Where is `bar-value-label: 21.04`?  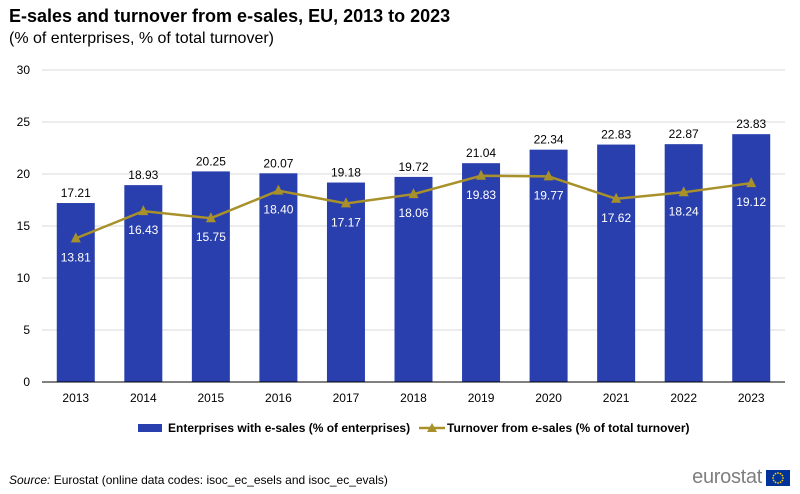 bar-value-label: 21.04 is located at coordinates (481, 153).